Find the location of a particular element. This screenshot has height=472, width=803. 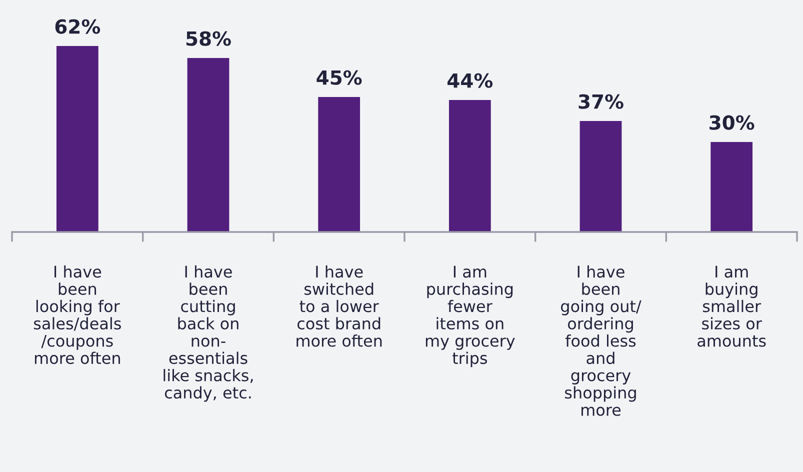

data-label: 62% is located at coordinates (77, 26).